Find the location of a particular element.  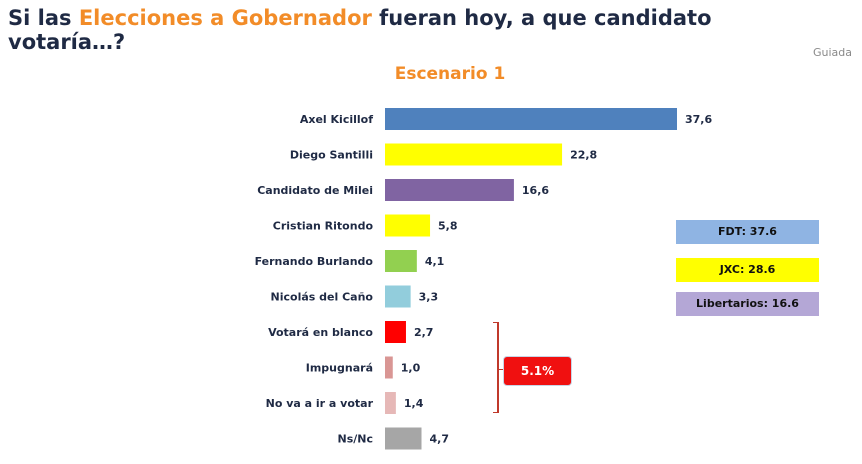

blank-votes-callout: 5.1% is located at coordinates (537, 371).